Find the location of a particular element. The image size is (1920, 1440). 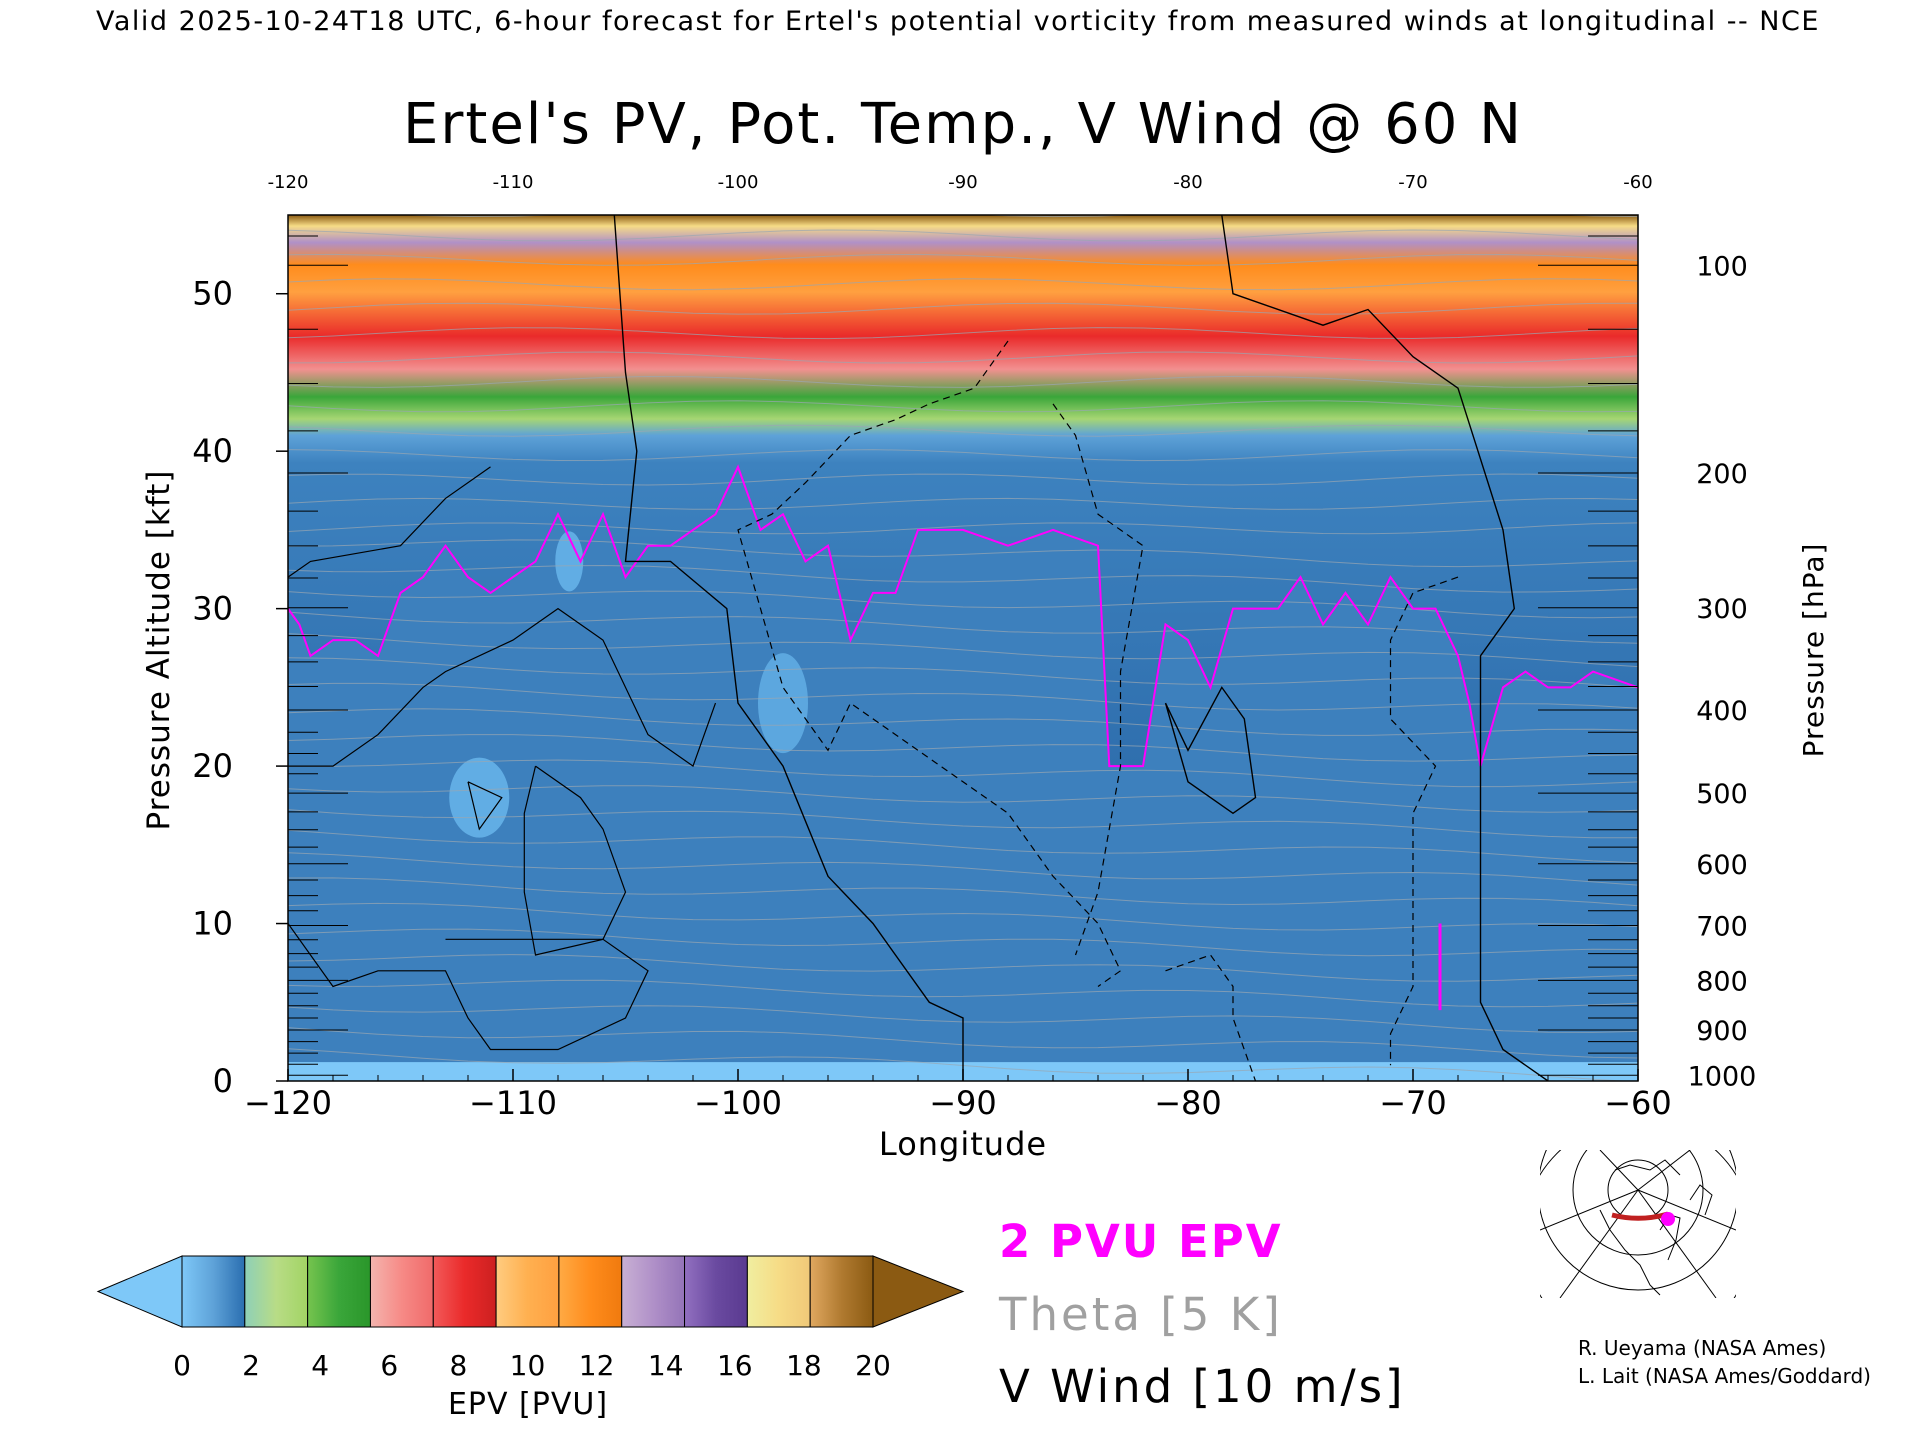

pressure-minor-ticks-left is located at coordinates (318, 655).